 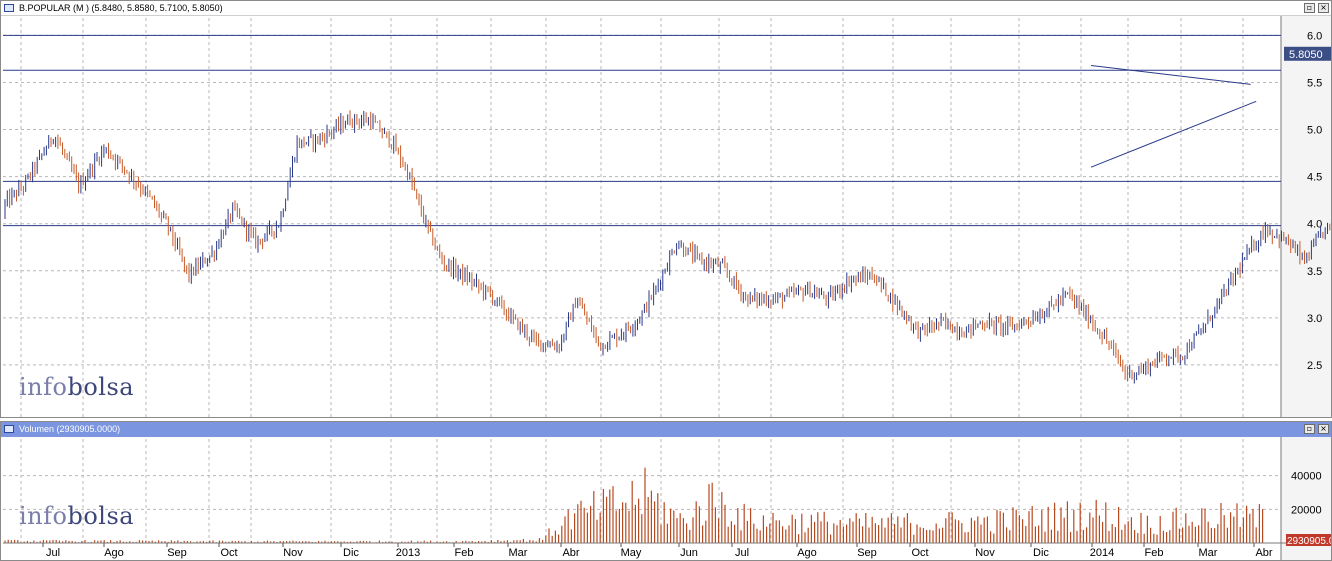 What do you see at coordinates (689, 553) in the screenshot?
I see `x-axis-label: Jun` at bounding box center [689, 553].